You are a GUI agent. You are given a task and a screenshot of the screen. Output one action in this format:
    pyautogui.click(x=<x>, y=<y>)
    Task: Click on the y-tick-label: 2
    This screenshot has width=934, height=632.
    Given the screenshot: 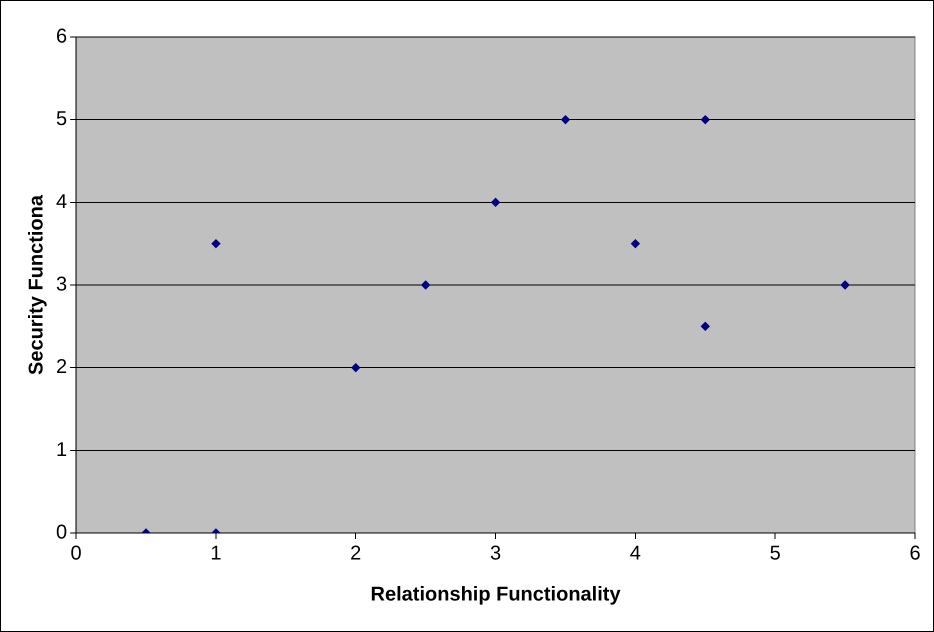 What is the action you would take?
    pyautogui.click(x=62, y=367)
    